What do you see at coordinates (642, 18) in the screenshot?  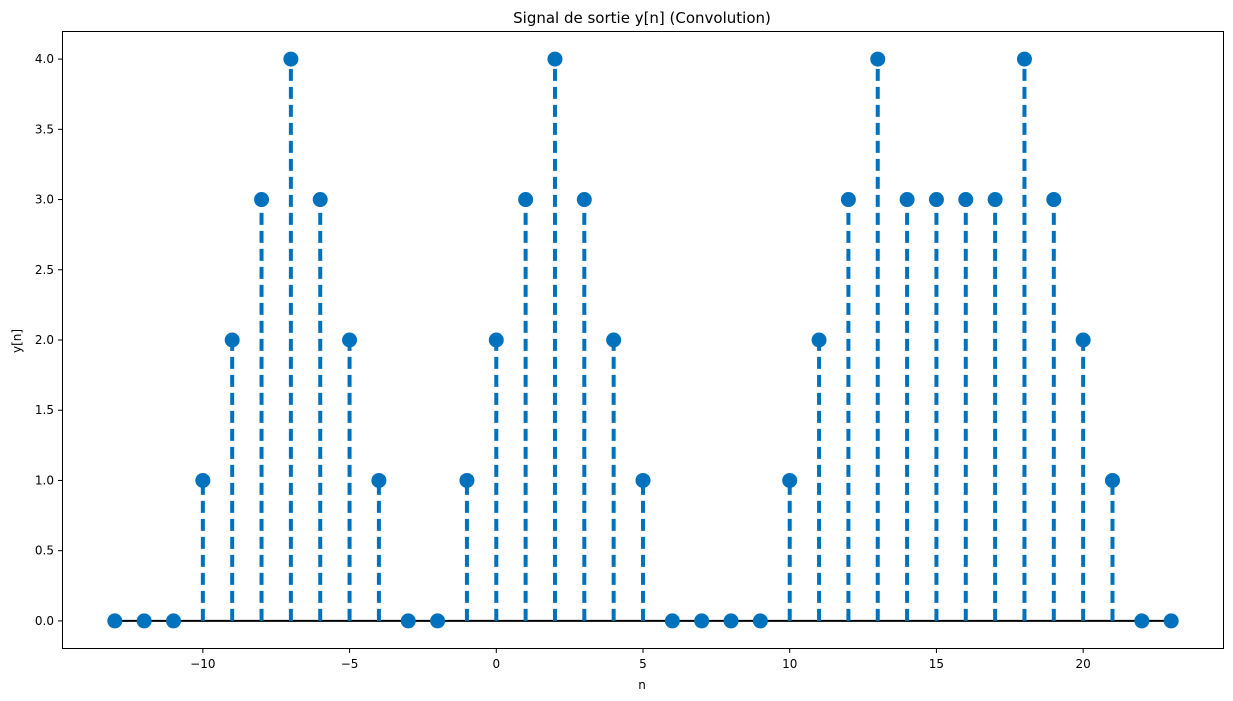 I see `chart-title: Signal de sortie y[n] (Convolution)` at bounding box center [642, 18].